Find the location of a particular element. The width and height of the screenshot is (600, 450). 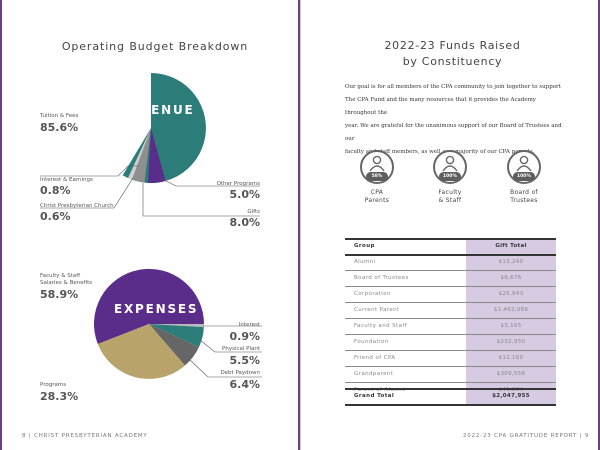

participation-faculty-staff: 100% Faculty & Staff is located at coordinates (450, 177).